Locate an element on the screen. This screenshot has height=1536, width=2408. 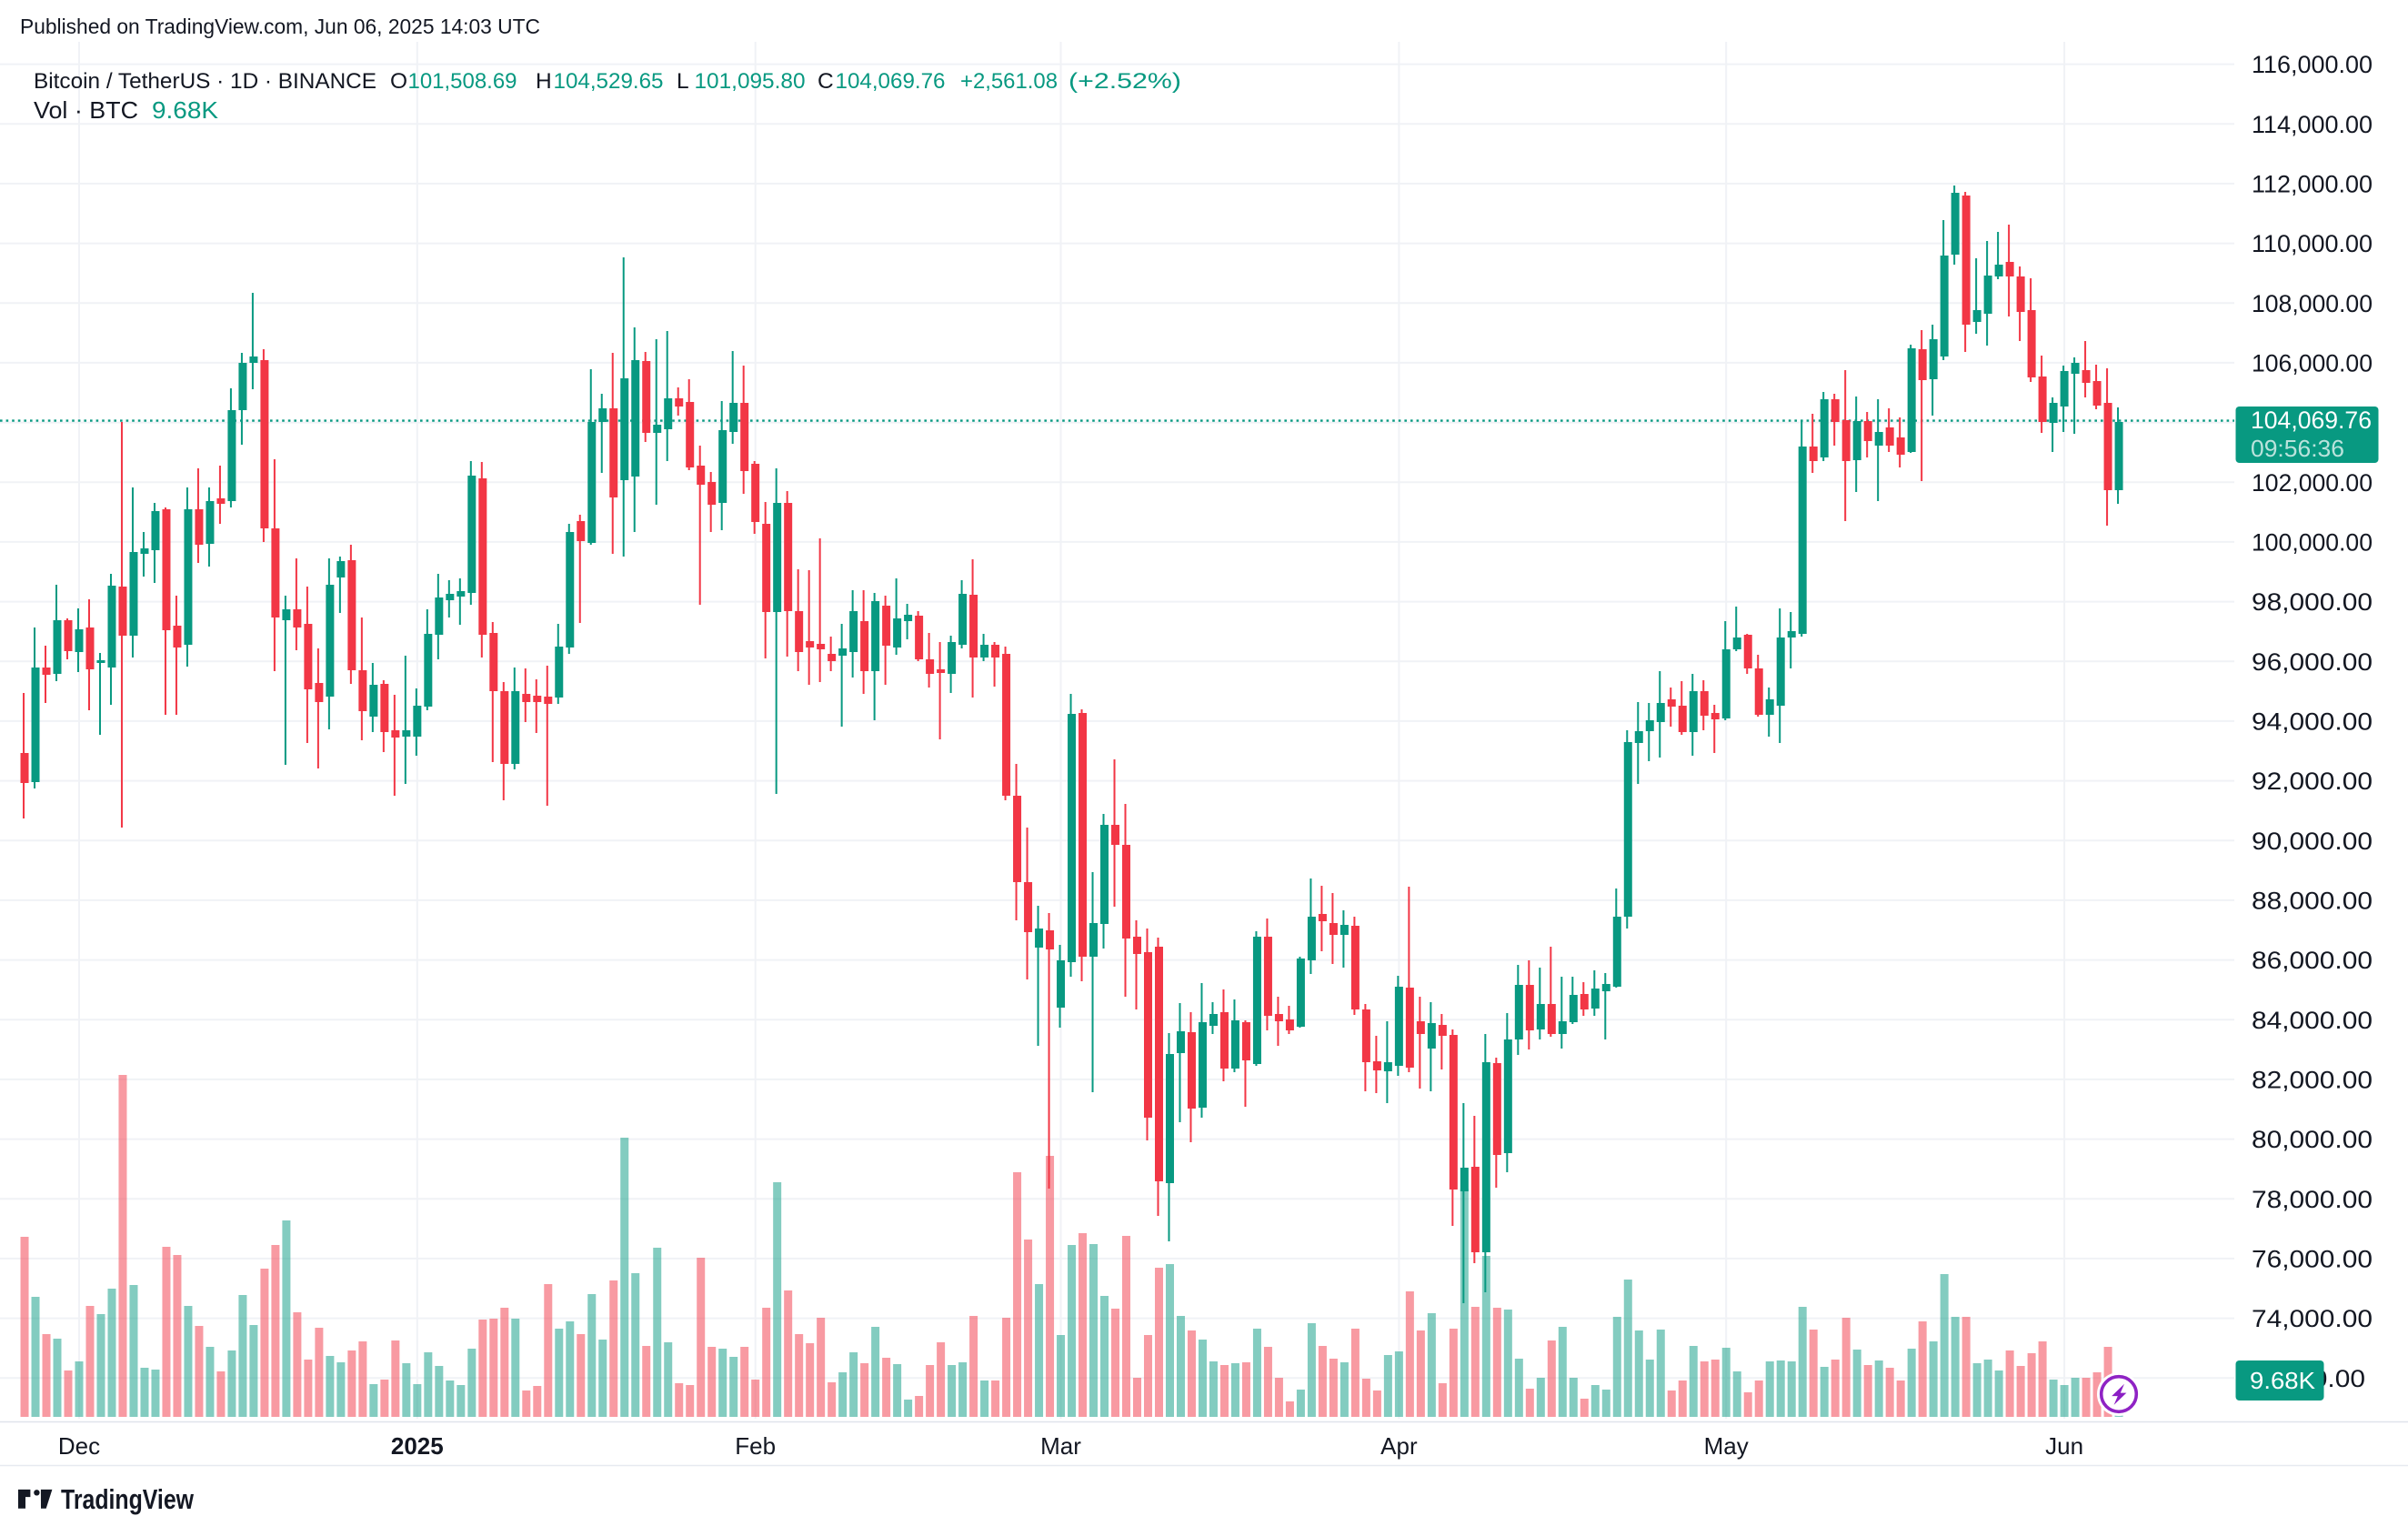
svg-text: Jun is located at coordinates (2064, 1446).